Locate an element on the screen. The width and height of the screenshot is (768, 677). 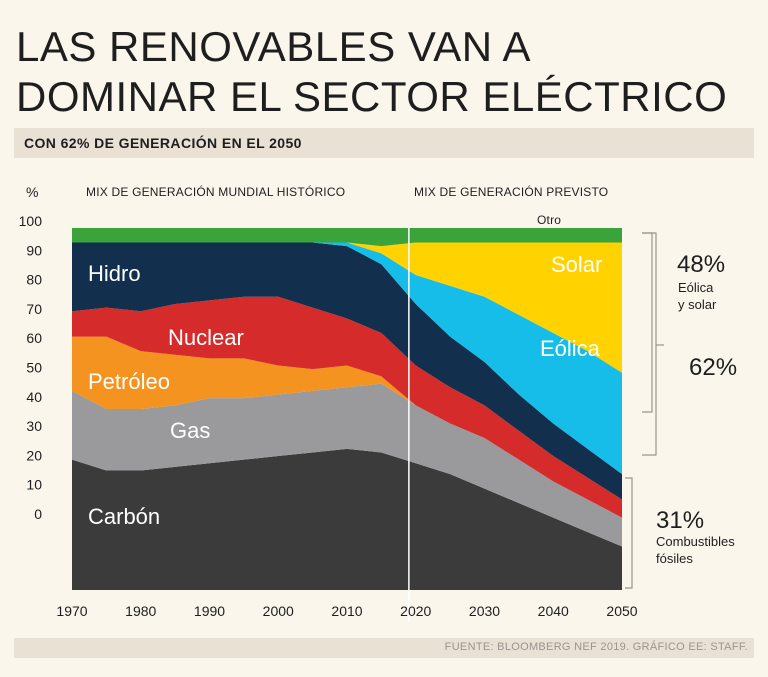
y-tick-90: 90 is located at coordinates (34, 250).